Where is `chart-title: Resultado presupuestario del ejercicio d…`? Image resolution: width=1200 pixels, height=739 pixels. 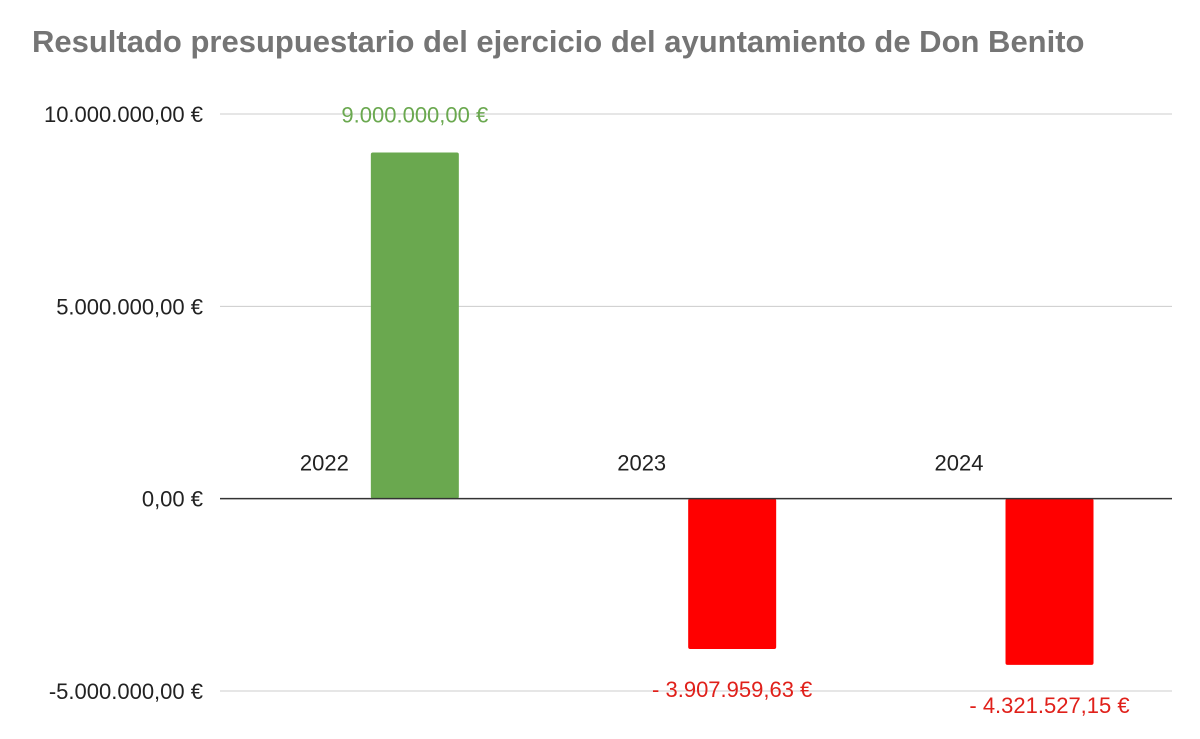
chart-title: Resultado presupuestario del ejercicio d… is located at coordinates (558, 41).